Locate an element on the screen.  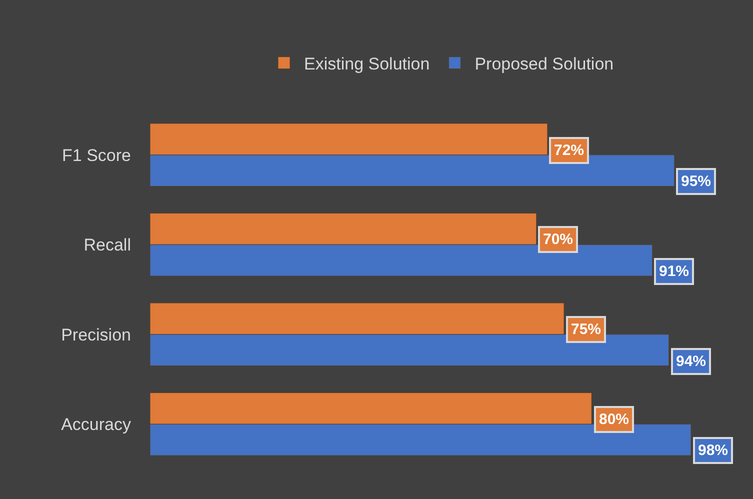
y-tick-label: Accuracy is located at coordinates (96, 424).